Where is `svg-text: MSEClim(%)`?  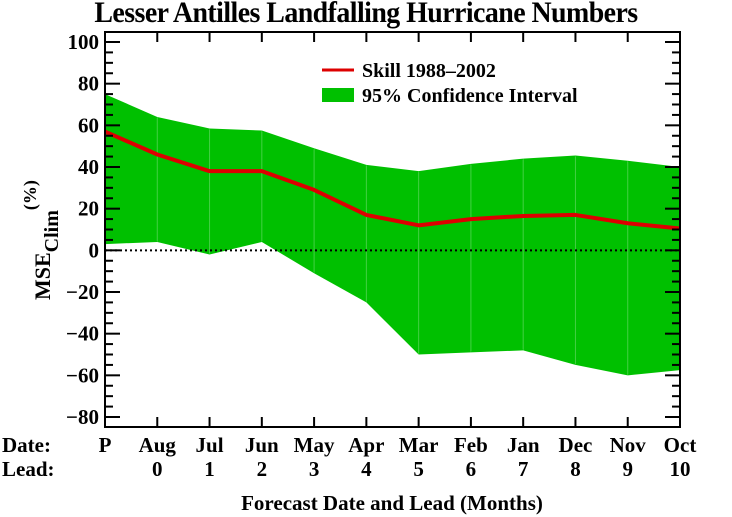
svg-text: MSEClim(%) is located at coordinates (41, 240).